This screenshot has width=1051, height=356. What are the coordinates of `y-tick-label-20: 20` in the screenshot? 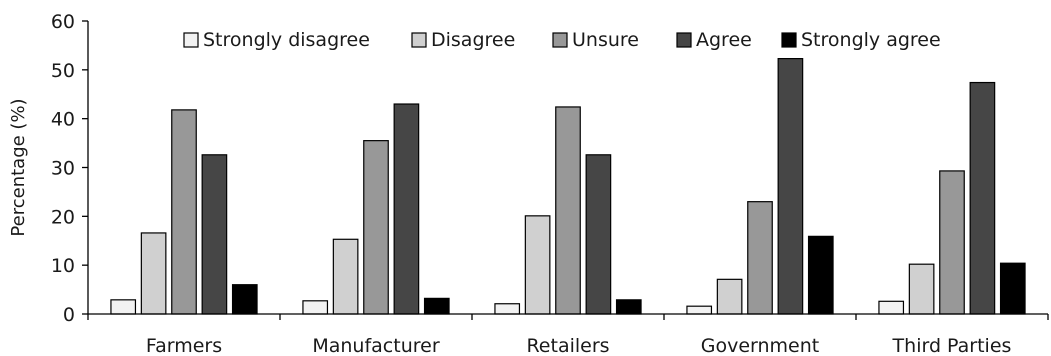 It's located at (63, 217).